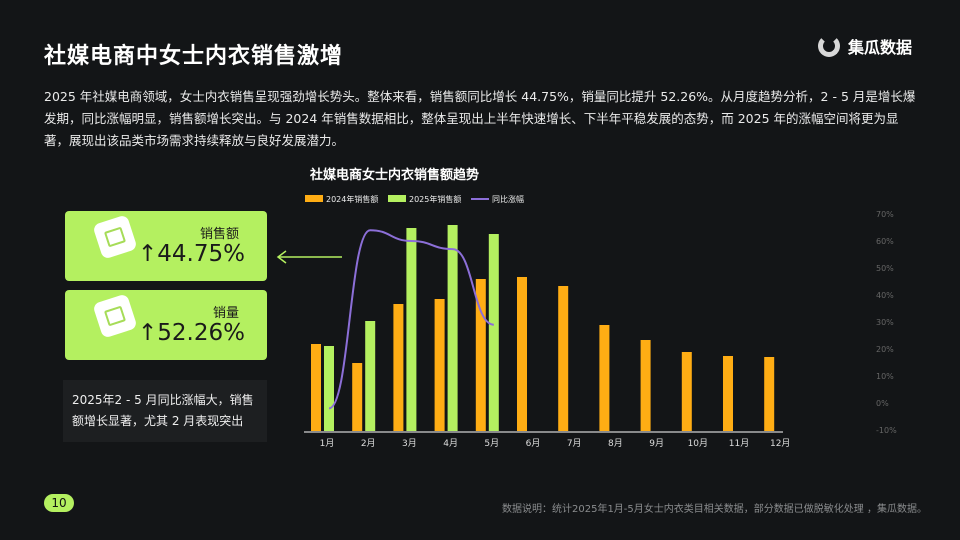 This screenshot has width=960, height=540. Describe the element at coordinates (395, 175) in the screenshot. I see `chart-title: 社媒电商女士内衣销售额趋势` at that location.